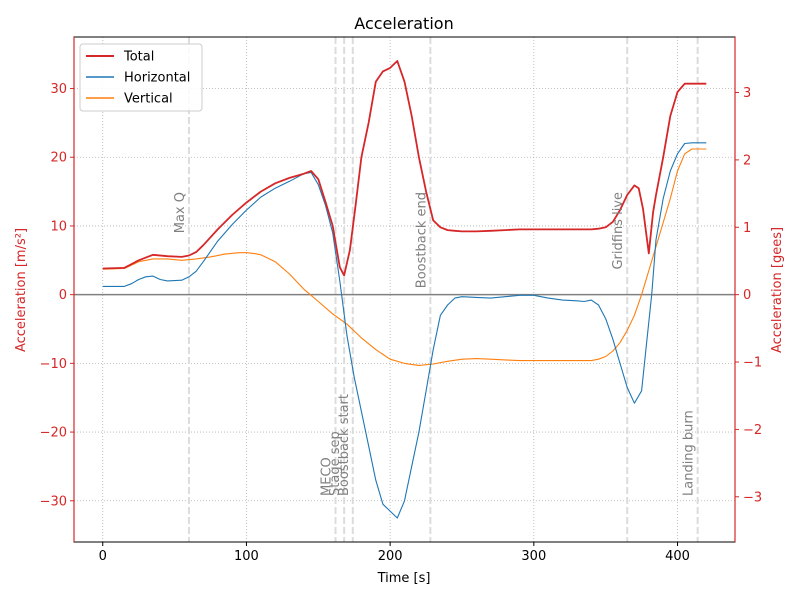  What do you see at coordinates (533, 556) in the screenshot?
I see `x-tick-label: 300` at bounding box center [533, 556].